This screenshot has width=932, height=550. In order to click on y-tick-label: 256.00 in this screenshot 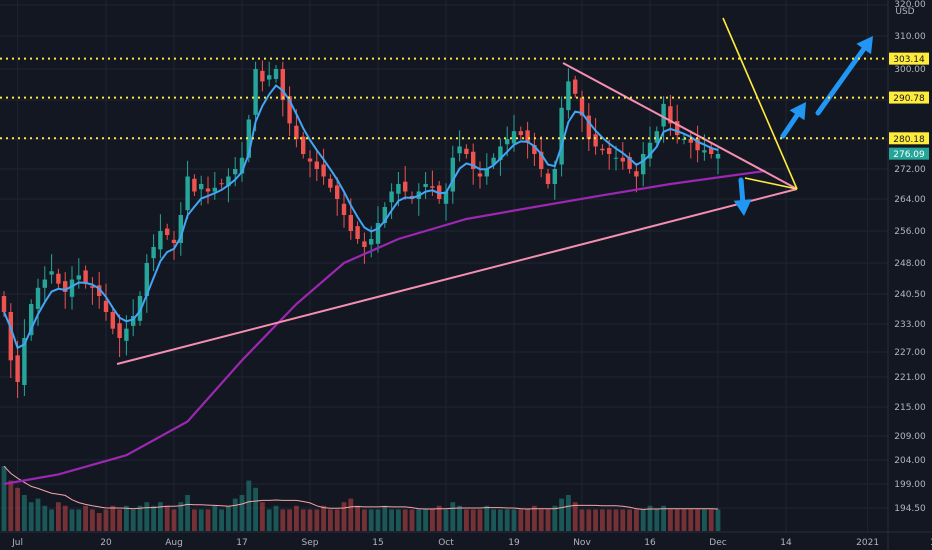, I will do `click(910, 232)`.